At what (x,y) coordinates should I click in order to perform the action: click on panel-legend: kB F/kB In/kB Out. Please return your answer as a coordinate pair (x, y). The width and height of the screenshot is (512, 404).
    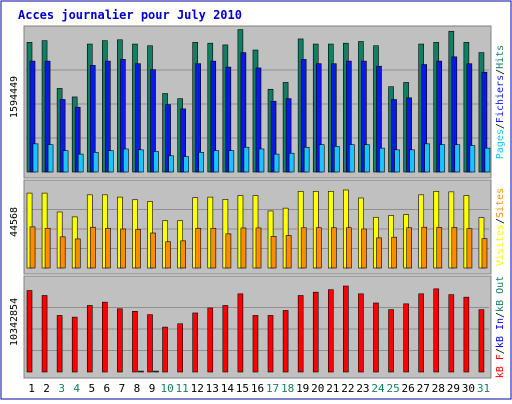
    Looking at the image, I should click on (500, 327).